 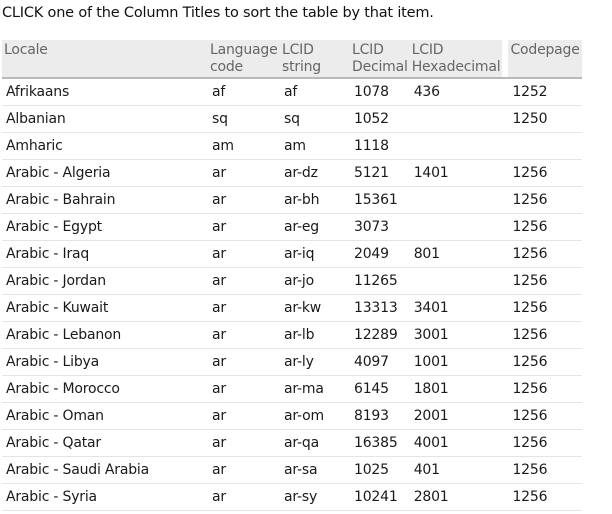 What do you see at coordinates (456, 362) in the screenshot?
I see `lcid-hexadecimal-cell: 1001` at bounding box center [456, 362].